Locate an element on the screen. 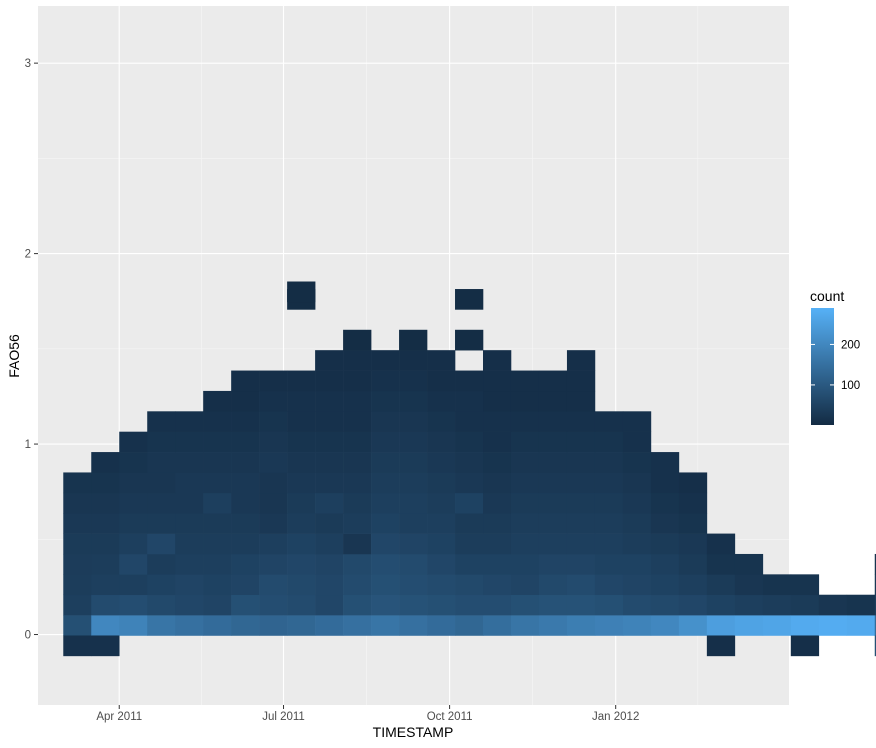 The image size is (876, 748). y-tick-label: 0 is located at coordinates (28, 636).